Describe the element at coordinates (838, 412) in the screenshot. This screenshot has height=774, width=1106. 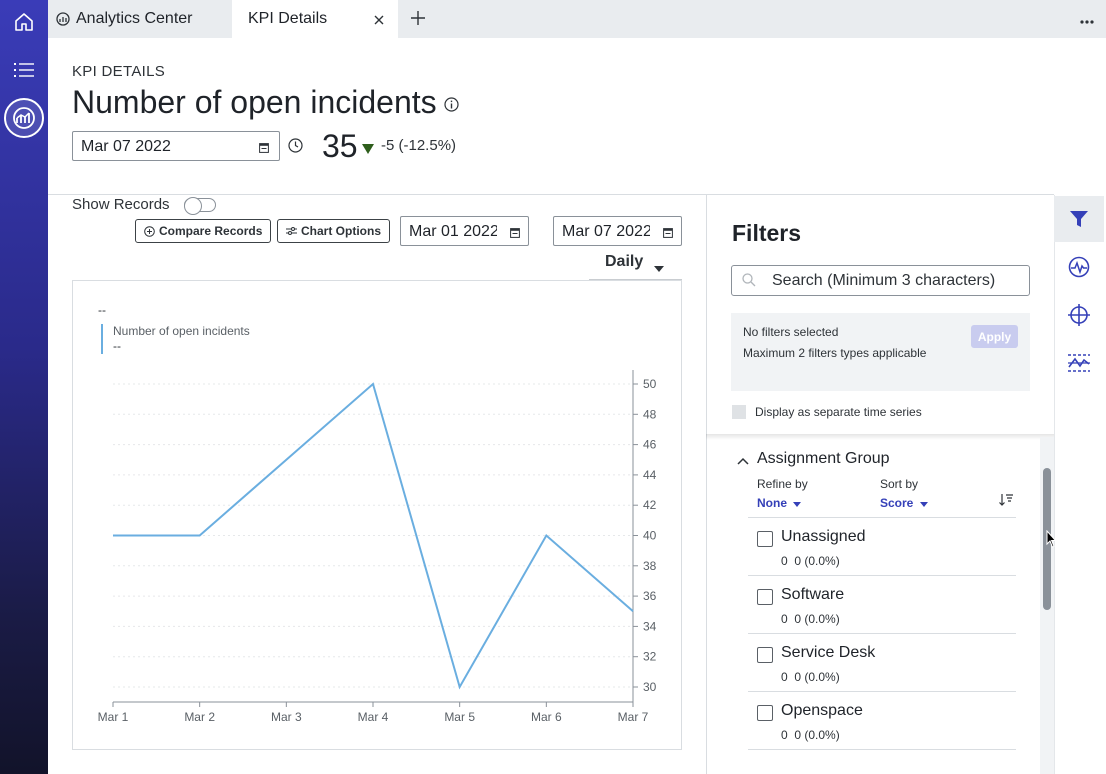
I see `separate-series-label: Display as separate time series` at that location.